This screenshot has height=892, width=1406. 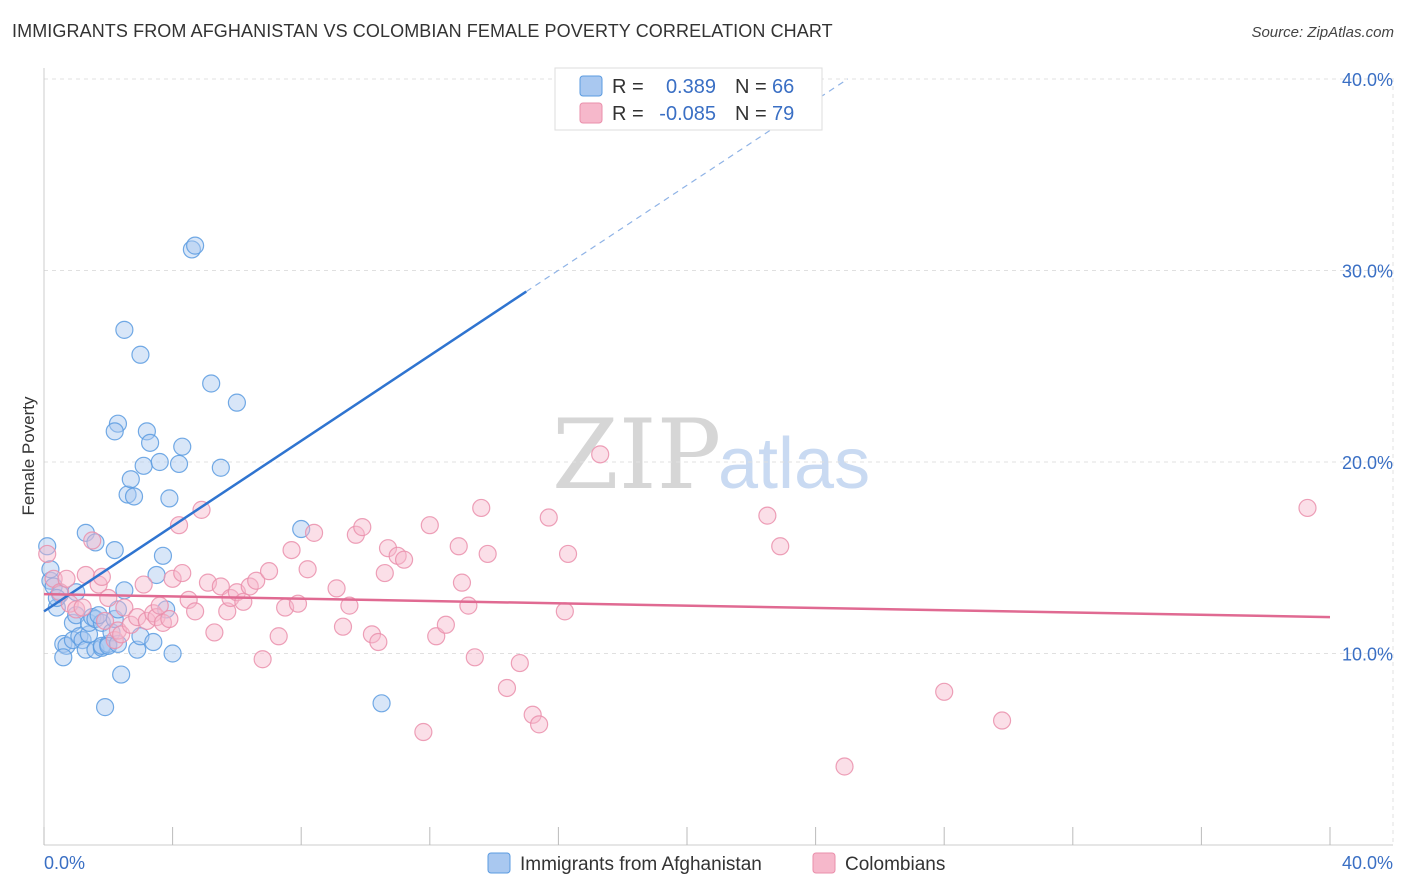 I want to click on x-ticks, so click(x=687, y=836).